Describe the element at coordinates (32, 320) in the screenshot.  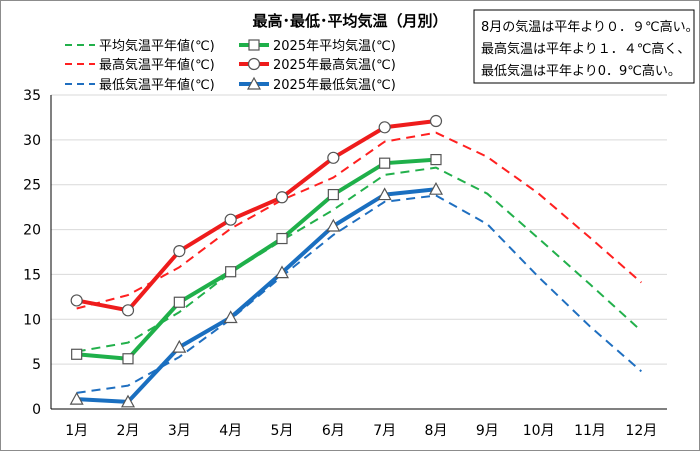
I see `y-tick-label: 10` at that location.